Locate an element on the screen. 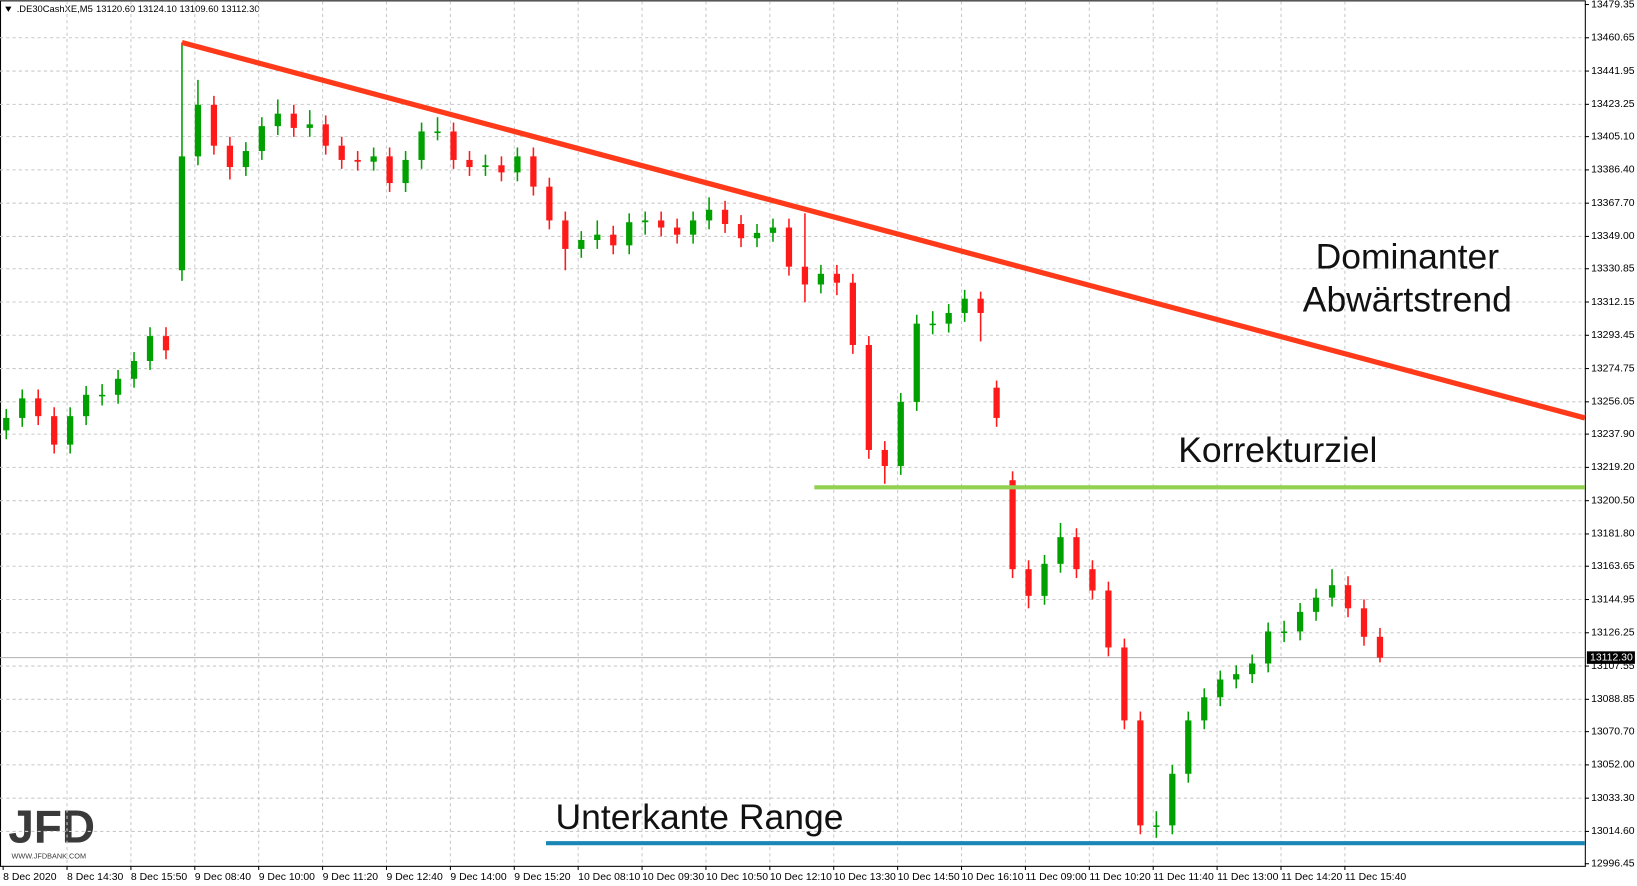  y-tick-label: 13052.00 is located at coordinates (1613, 765).